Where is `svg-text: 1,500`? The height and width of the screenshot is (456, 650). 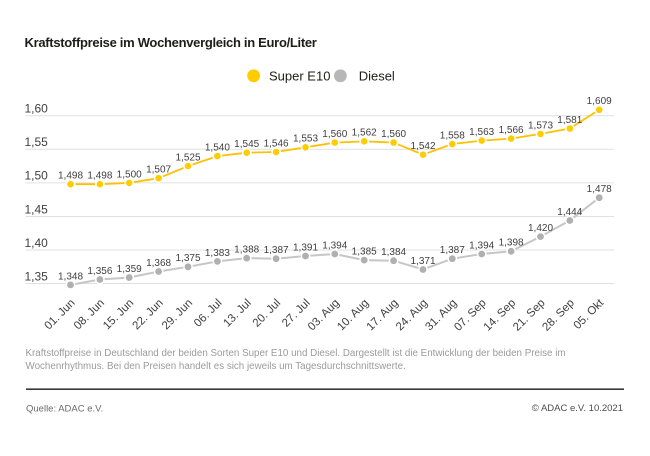
svg-text: 1,500 is located at coordinates (129, 174).